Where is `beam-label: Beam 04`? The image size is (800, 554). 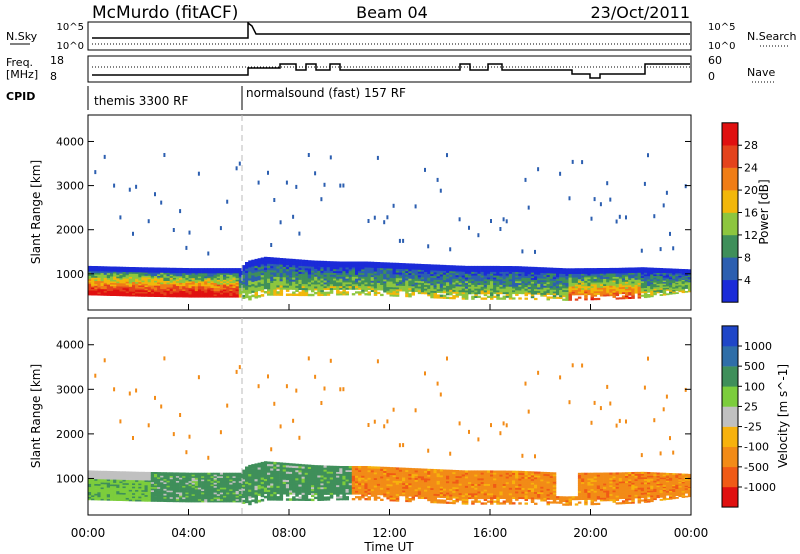
beam-label: Beam 04 is located at coordinates (392, 12).